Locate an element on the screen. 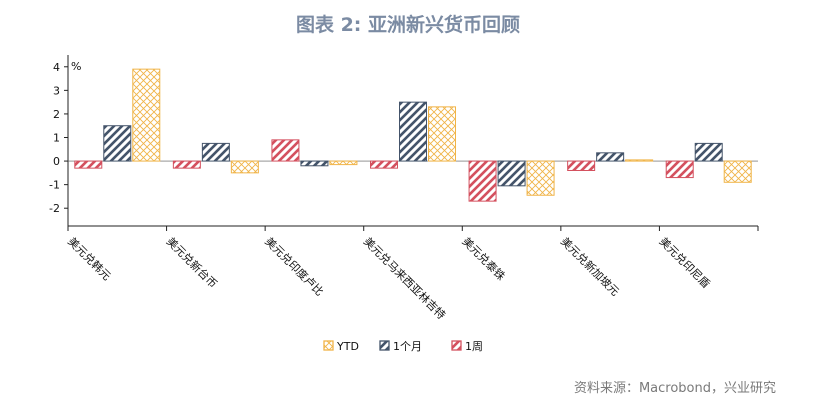  legend-label: YTD is located at coordinates (347, 346).